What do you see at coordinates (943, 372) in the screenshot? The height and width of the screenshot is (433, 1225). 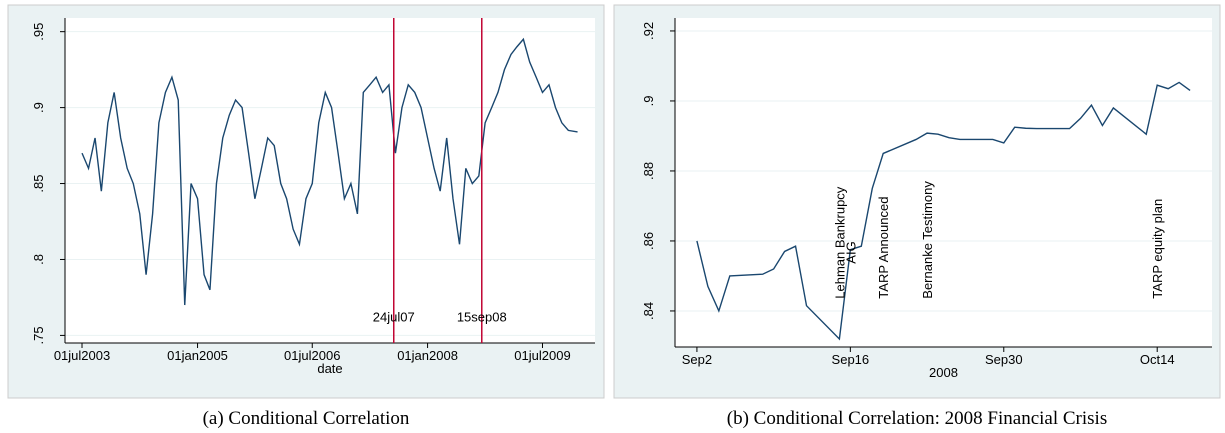 I see `x-axis-label: 2008` at bounding box center [943, 372].